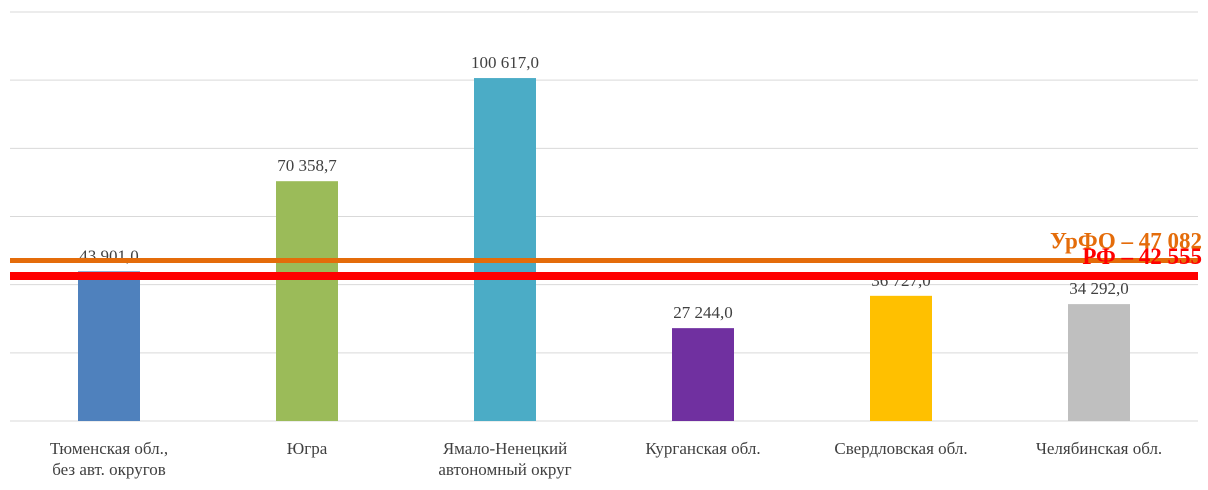 The width and height of the screenshot is (1208, 490). I want to click on x-tick-label: Свердловская обл., so click(901, 448).